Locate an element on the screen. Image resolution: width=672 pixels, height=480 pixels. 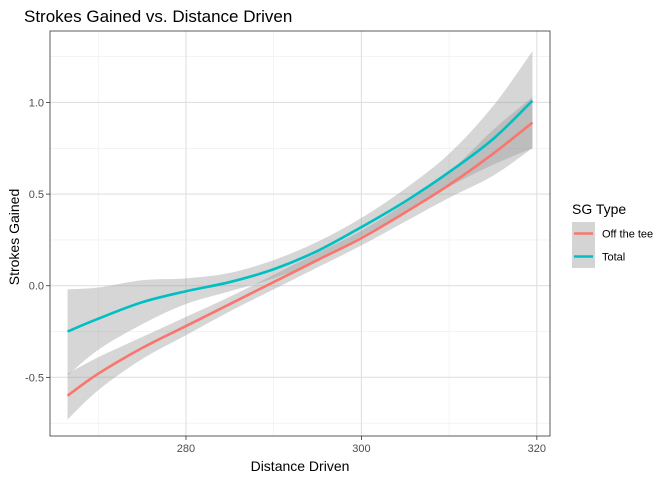
y-tick-label: 0.5 is located at coordinates (36, 195).